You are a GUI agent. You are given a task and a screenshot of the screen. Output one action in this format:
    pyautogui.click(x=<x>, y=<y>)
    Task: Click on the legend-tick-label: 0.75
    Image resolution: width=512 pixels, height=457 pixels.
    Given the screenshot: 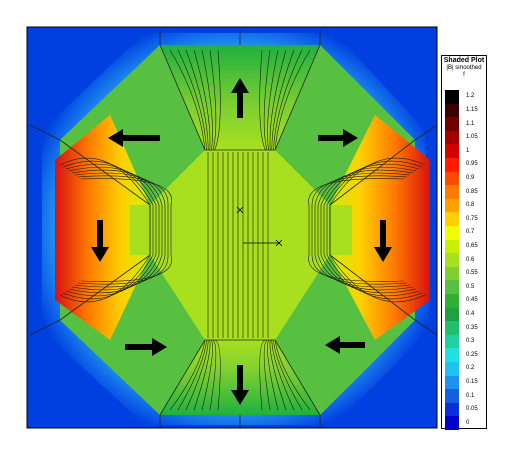 What is the action you would take?
    pyautogui.click(x=472, y=218)
    